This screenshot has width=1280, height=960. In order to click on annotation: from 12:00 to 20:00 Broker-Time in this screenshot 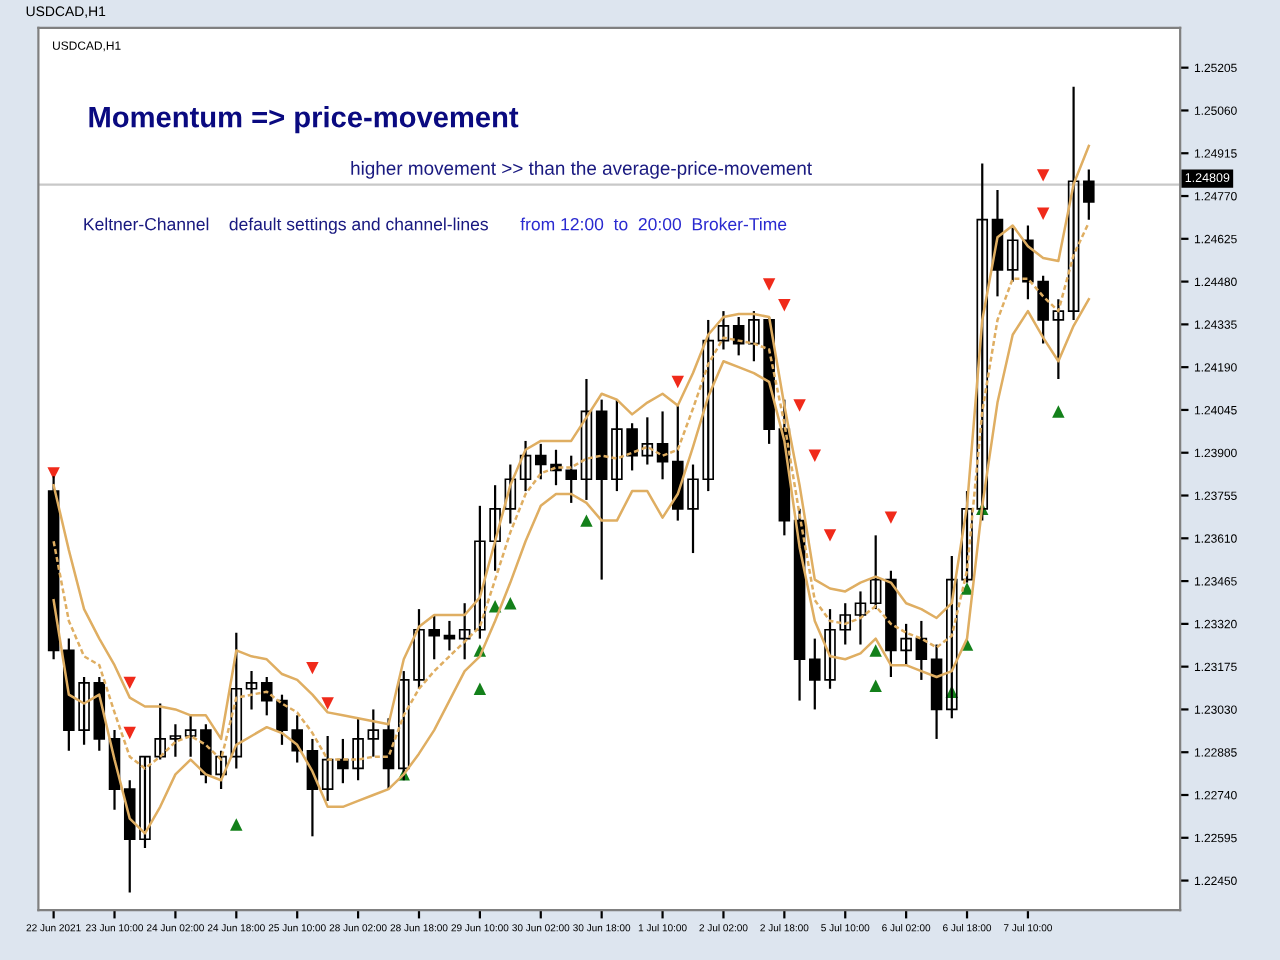, I will do `click(653, 224)`.